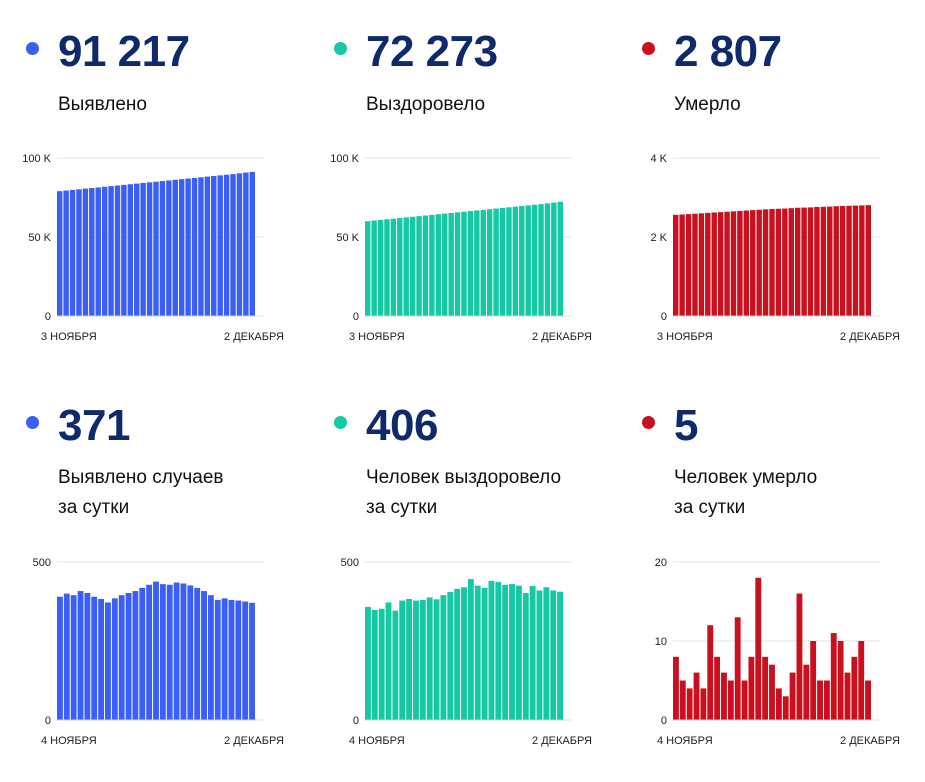  What do you see at coordinates (686, 425) in the screenshot?
I see `died-daily-value: 5` at bounding box center [686, 425].